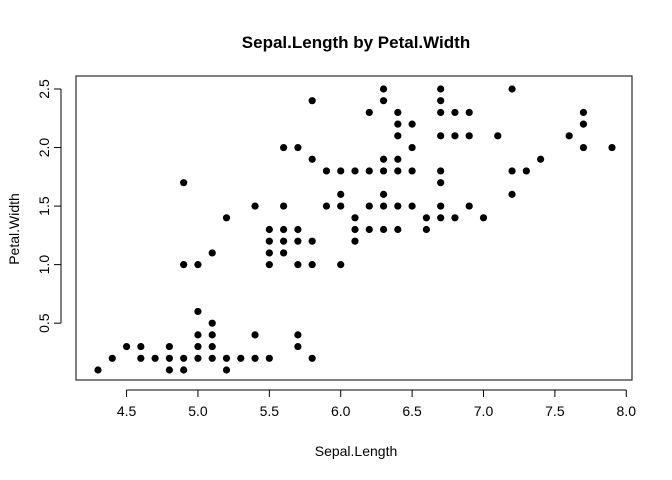  I want to click on x-tick-label: 7.0, so click(484, 411).